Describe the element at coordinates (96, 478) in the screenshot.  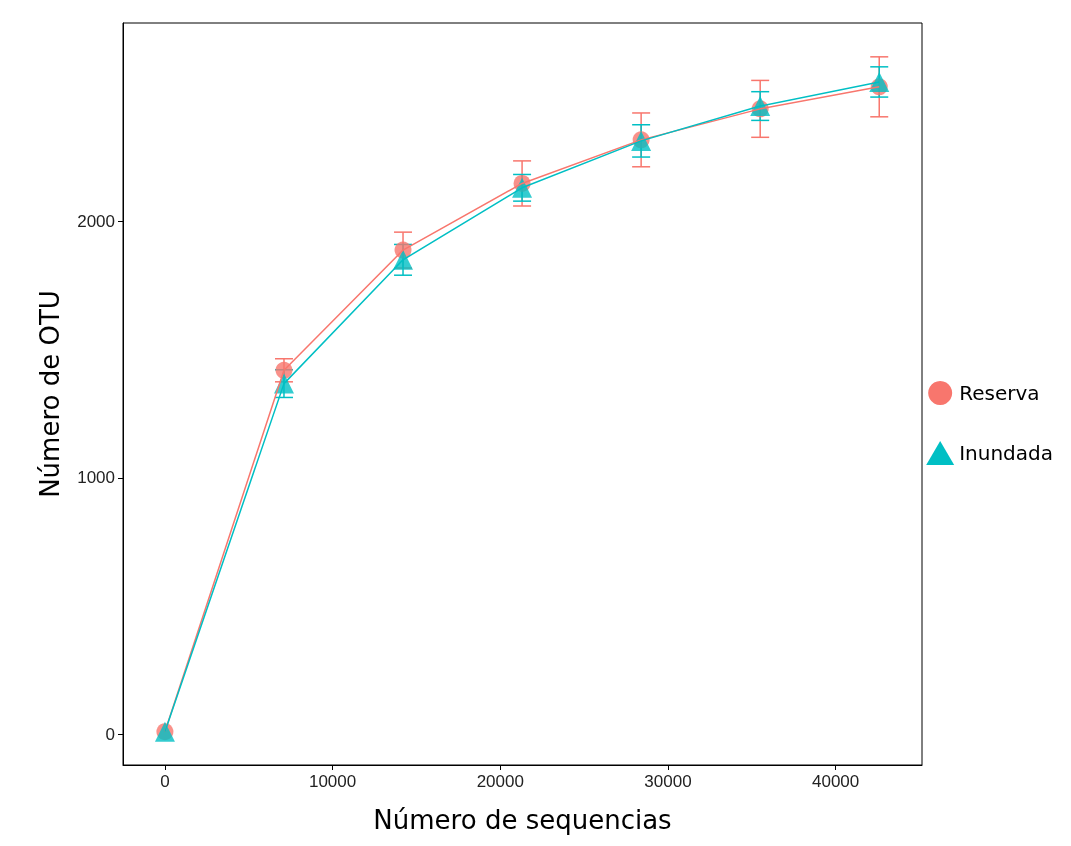
I see `y-tick-label: 1000` at that location.